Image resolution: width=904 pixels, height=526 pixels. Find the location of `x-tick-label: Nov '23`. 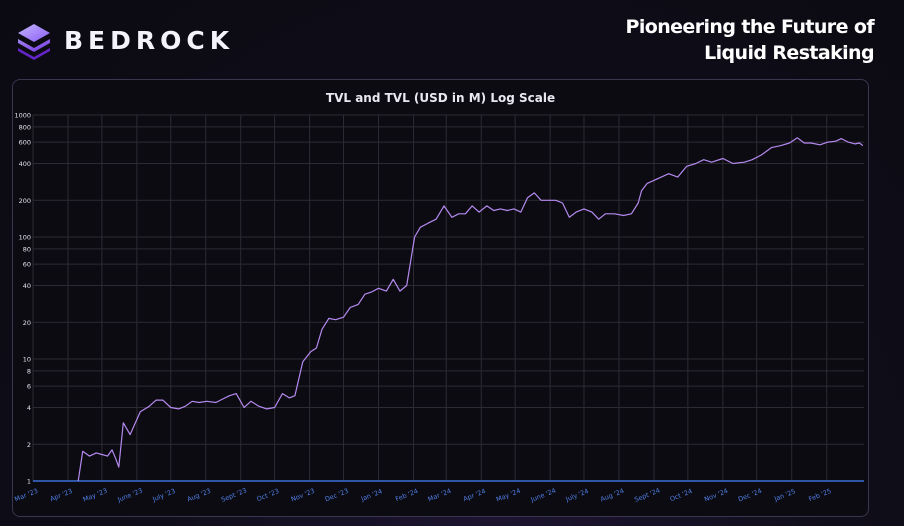

x-tick-label: Nov '23 is located at coordinates (303, 495).